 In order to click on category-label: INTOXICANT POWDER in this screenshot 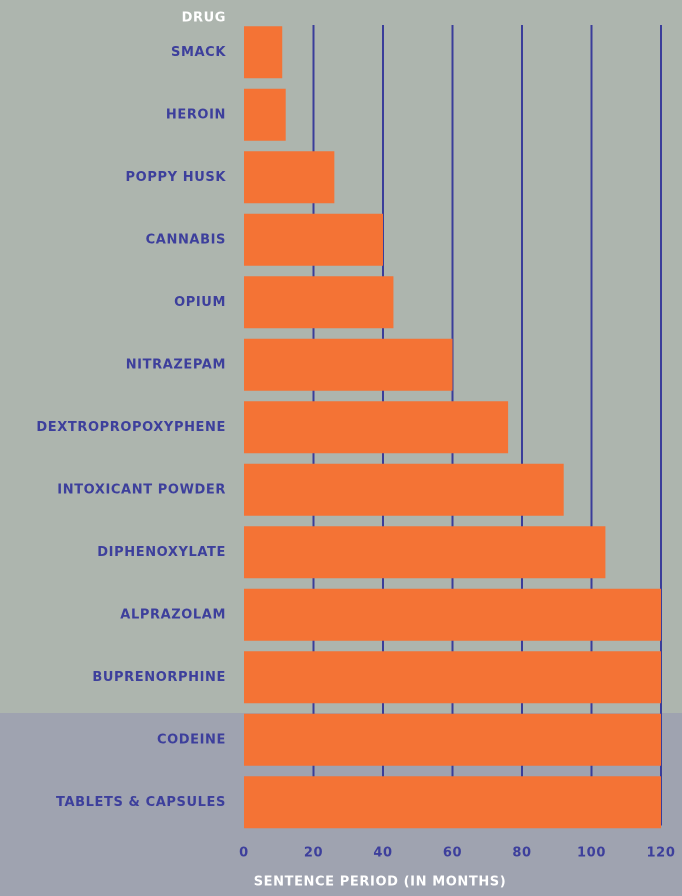, I will do `click(141, 489)`.